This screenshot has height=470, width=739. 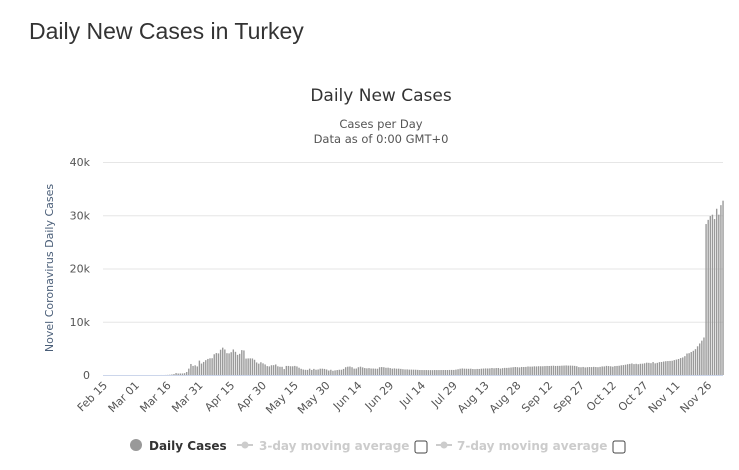 What do you see at coordinates (521, 446) in the screenshot?
I see `legend-item-7day: 7-day moving average` at bounding box center [521, 446].